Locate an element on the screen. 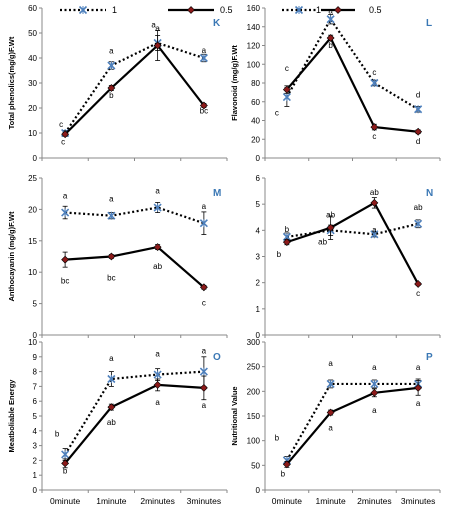 This screenshot has height=510, width=453. legend-marker is located at coordinates (299, 10).